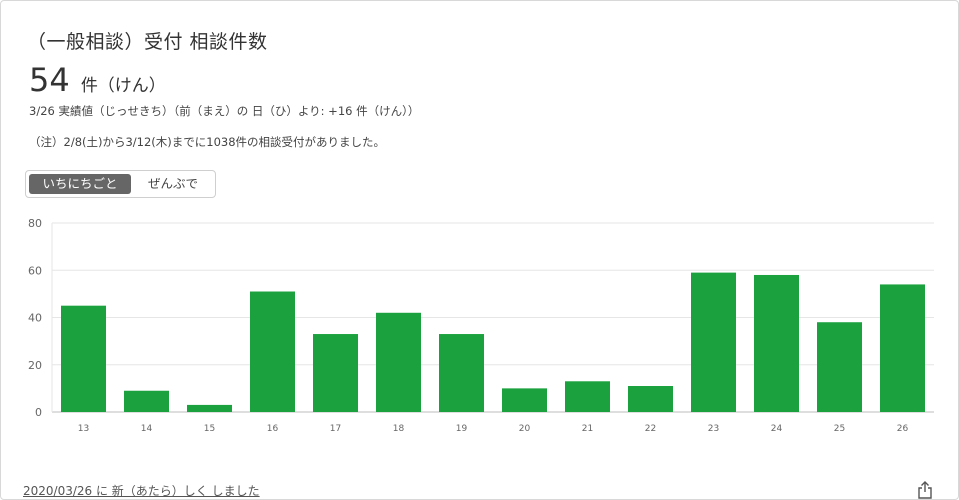 The width and height of the screenshot is (959, 500). What do you see at coordinates (172, 183) in the screenshot?
I see `toggle-total-button: ぜんぶで` at bounding box center [172, 183].